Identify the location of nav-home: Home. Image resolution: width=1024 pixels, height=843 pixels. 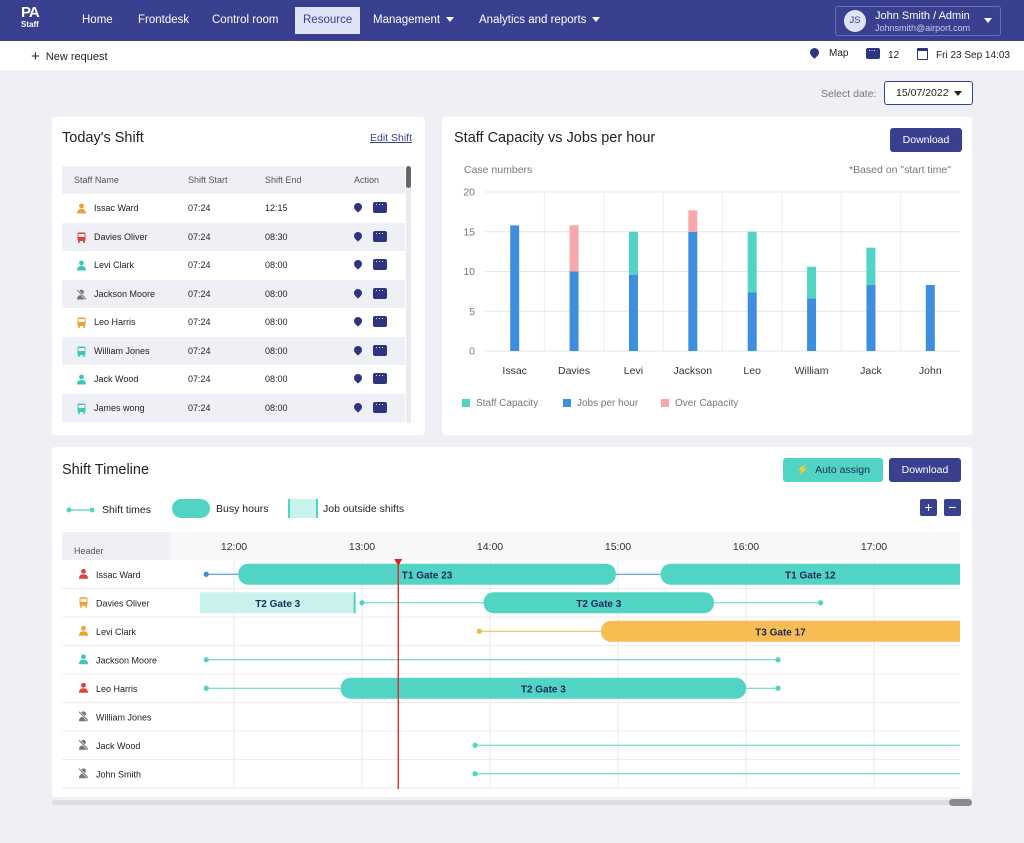
(97, 20).